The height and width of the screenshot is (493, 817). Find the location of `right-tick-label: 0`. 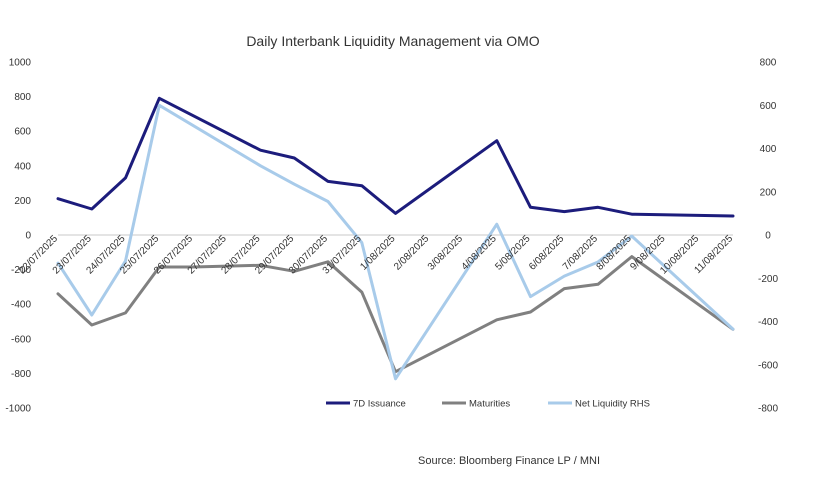

right-tick-label: 0 is located at coordinates (768, 236).